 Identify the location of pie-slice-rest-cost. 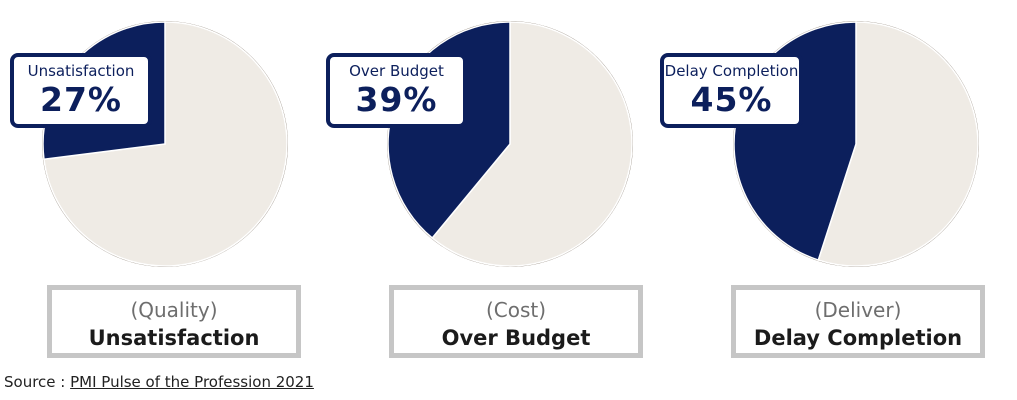
(532, 144).